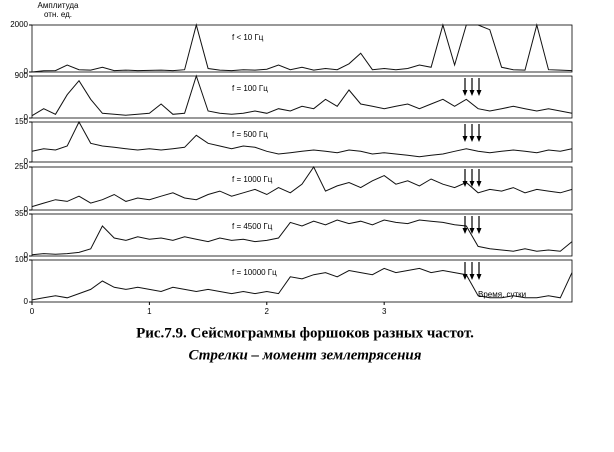 The image size is (614, 452). I want to click on y-tick-label: 150, so click(22, 121).